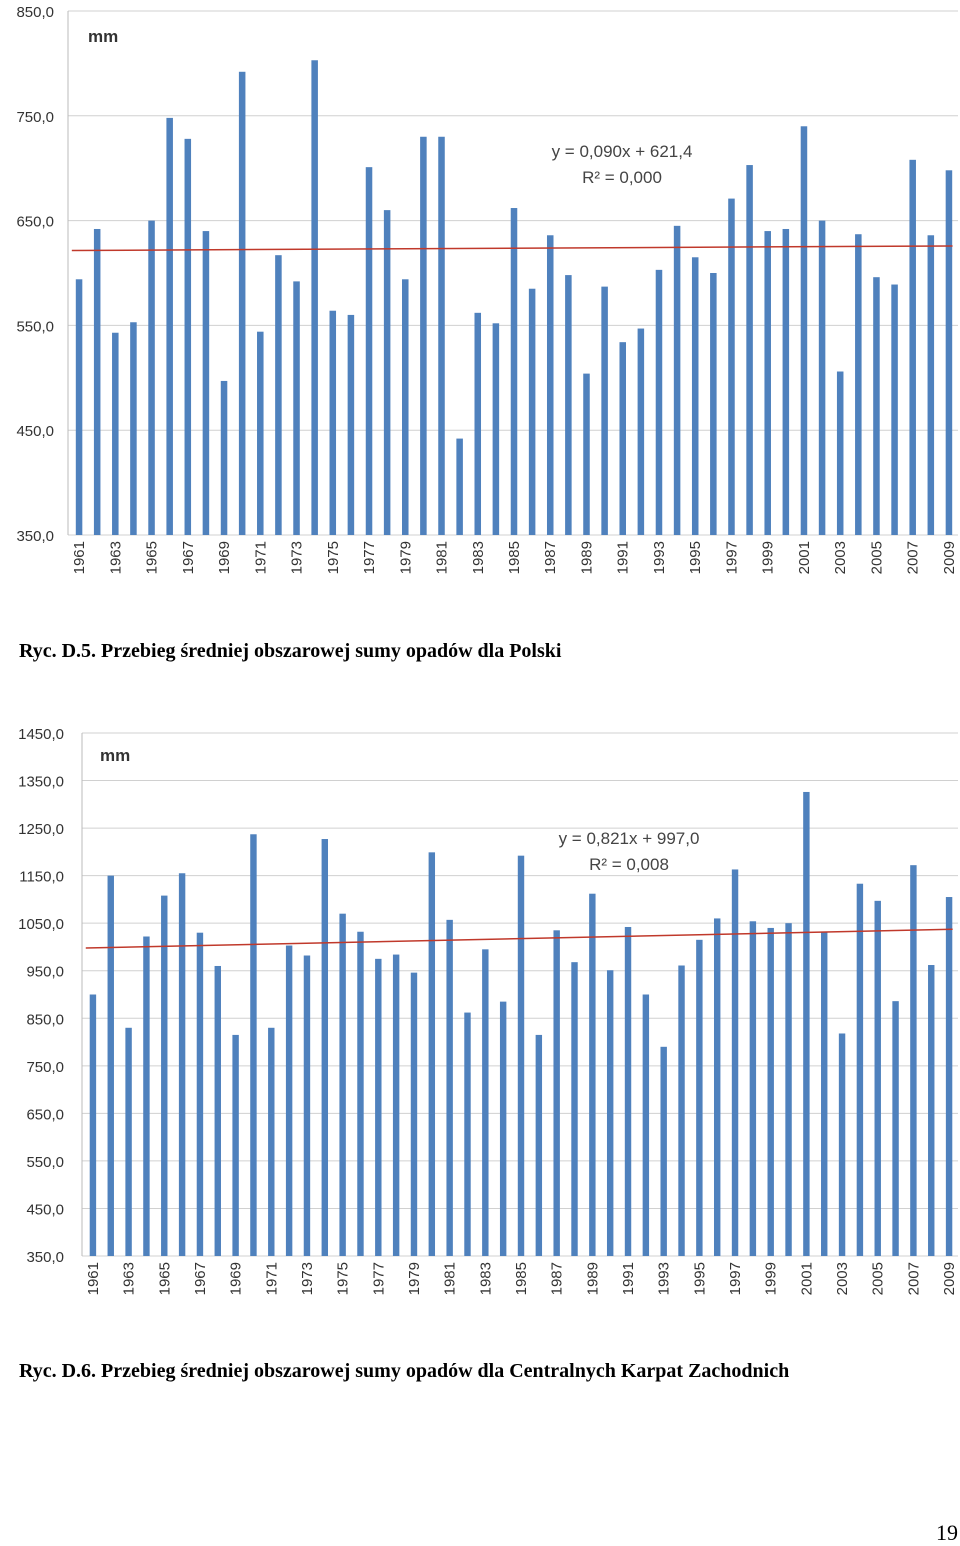  Describe the element at coordinates (539, 1145) in the screenshot. I see `bar-1986` at that location.